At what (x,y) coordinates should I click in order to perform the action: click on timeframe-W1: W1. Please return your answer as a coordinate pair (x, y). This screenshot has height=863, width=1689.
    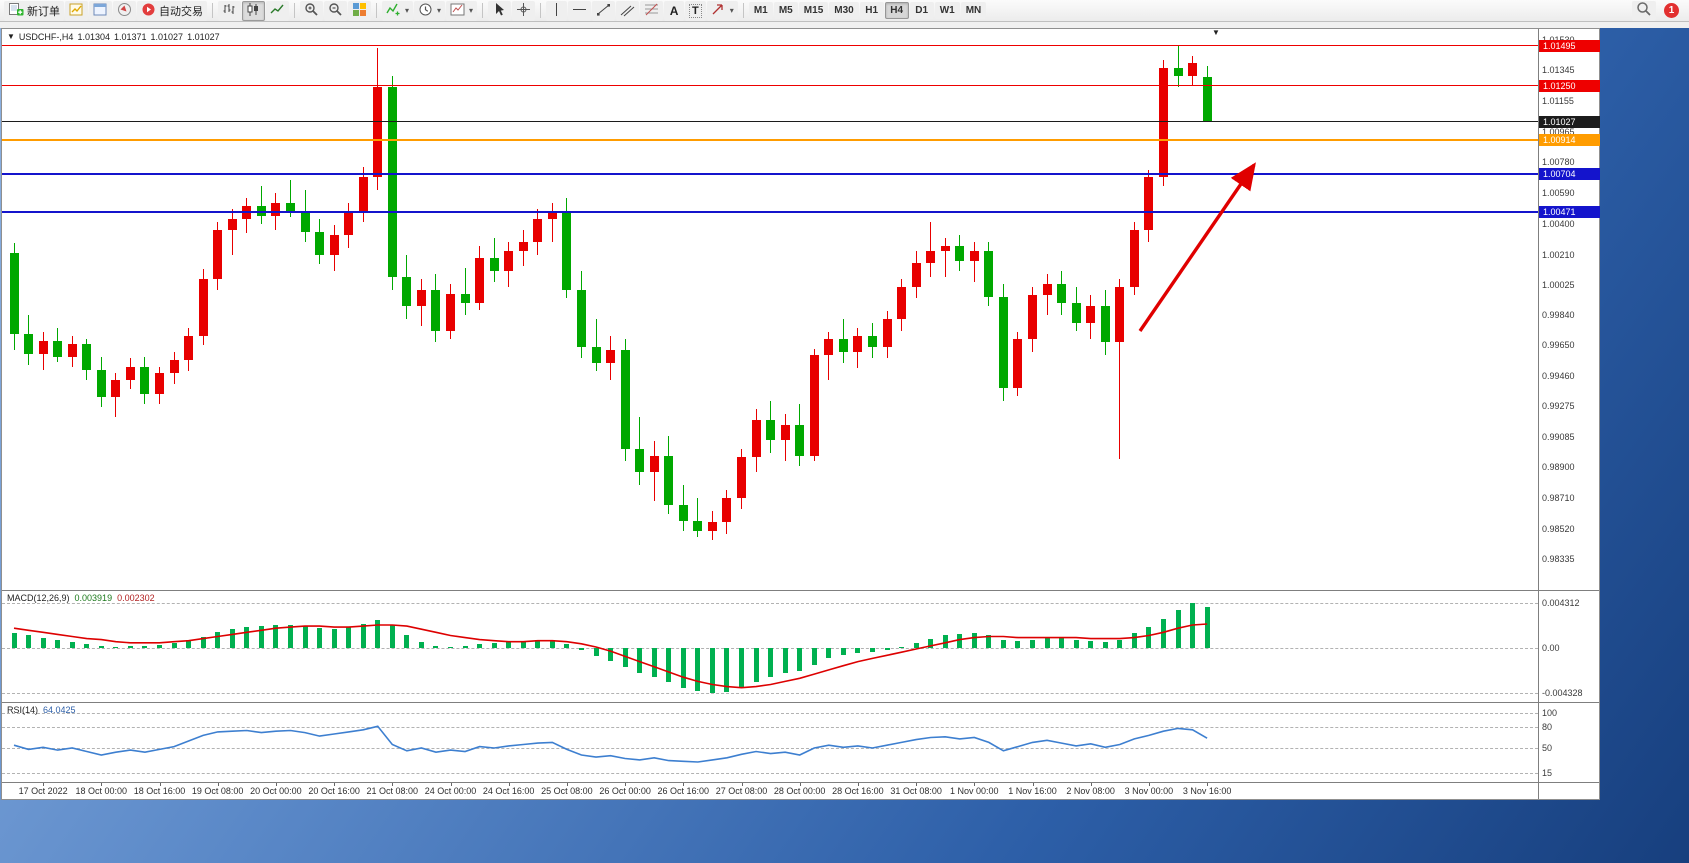
    Looking at the image, I should click on (947, 10).